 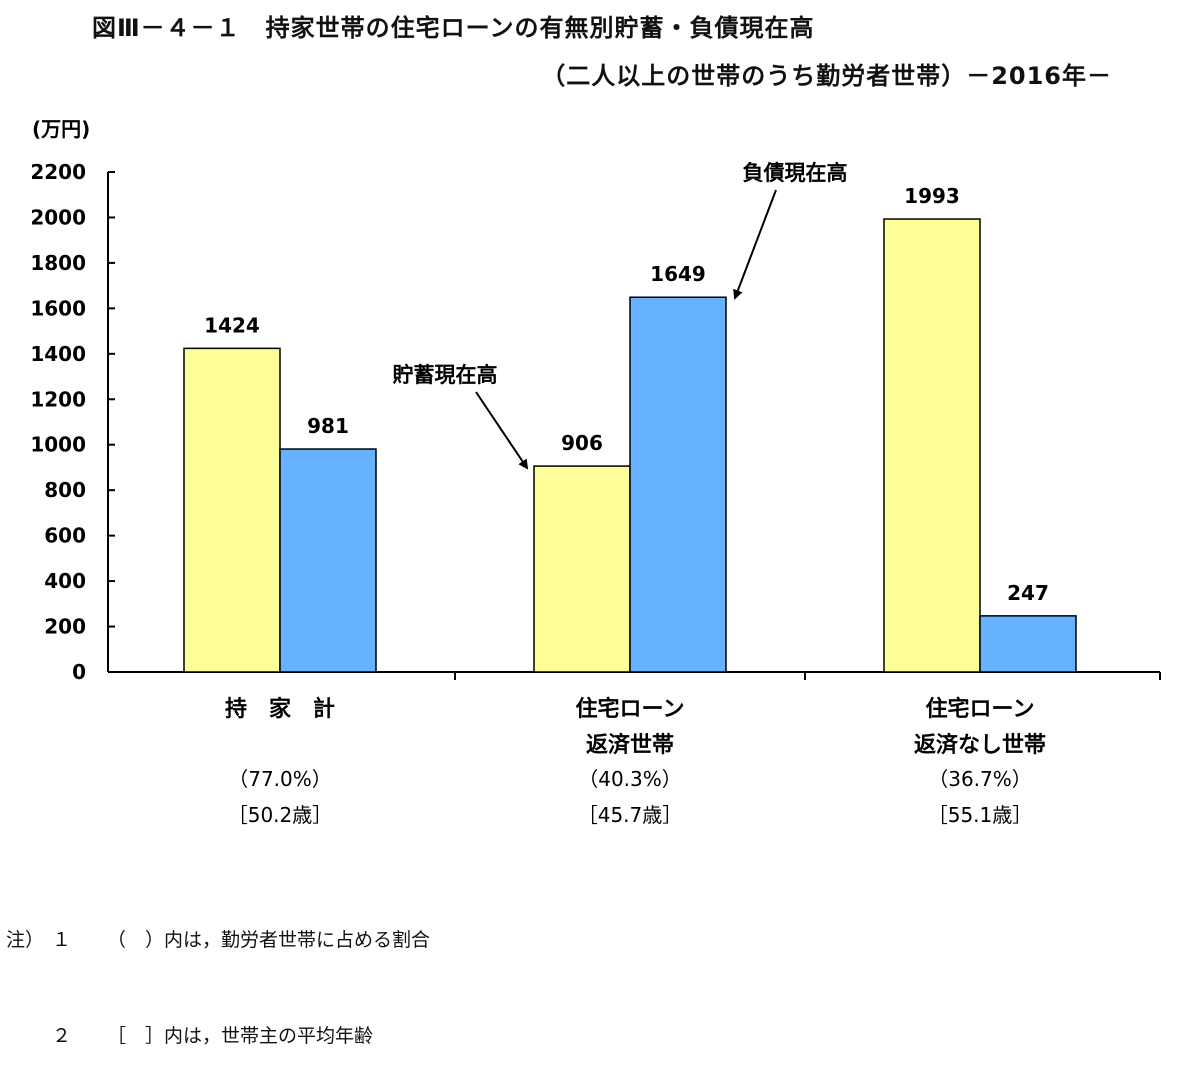 I want to click on bar-value-label: 981, so click(x=328, y=426).